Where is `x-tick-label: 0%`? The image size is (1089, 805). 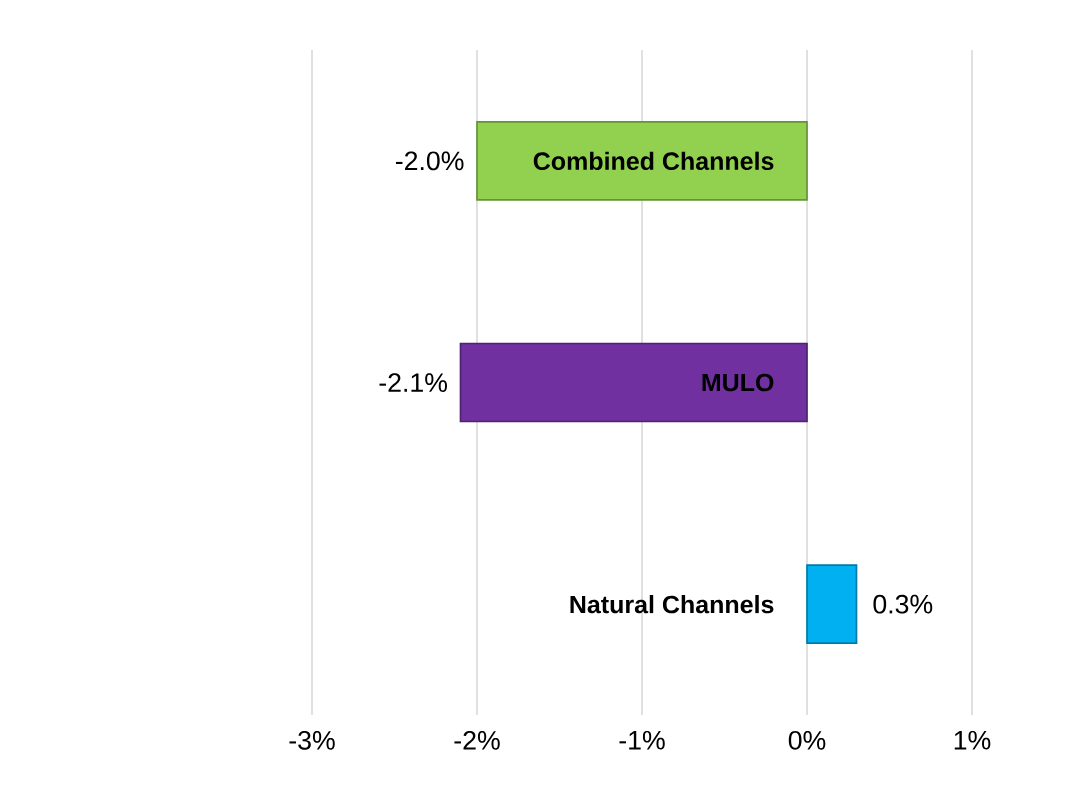 x-tick-label: 0% is located at coordinates (807, 740).